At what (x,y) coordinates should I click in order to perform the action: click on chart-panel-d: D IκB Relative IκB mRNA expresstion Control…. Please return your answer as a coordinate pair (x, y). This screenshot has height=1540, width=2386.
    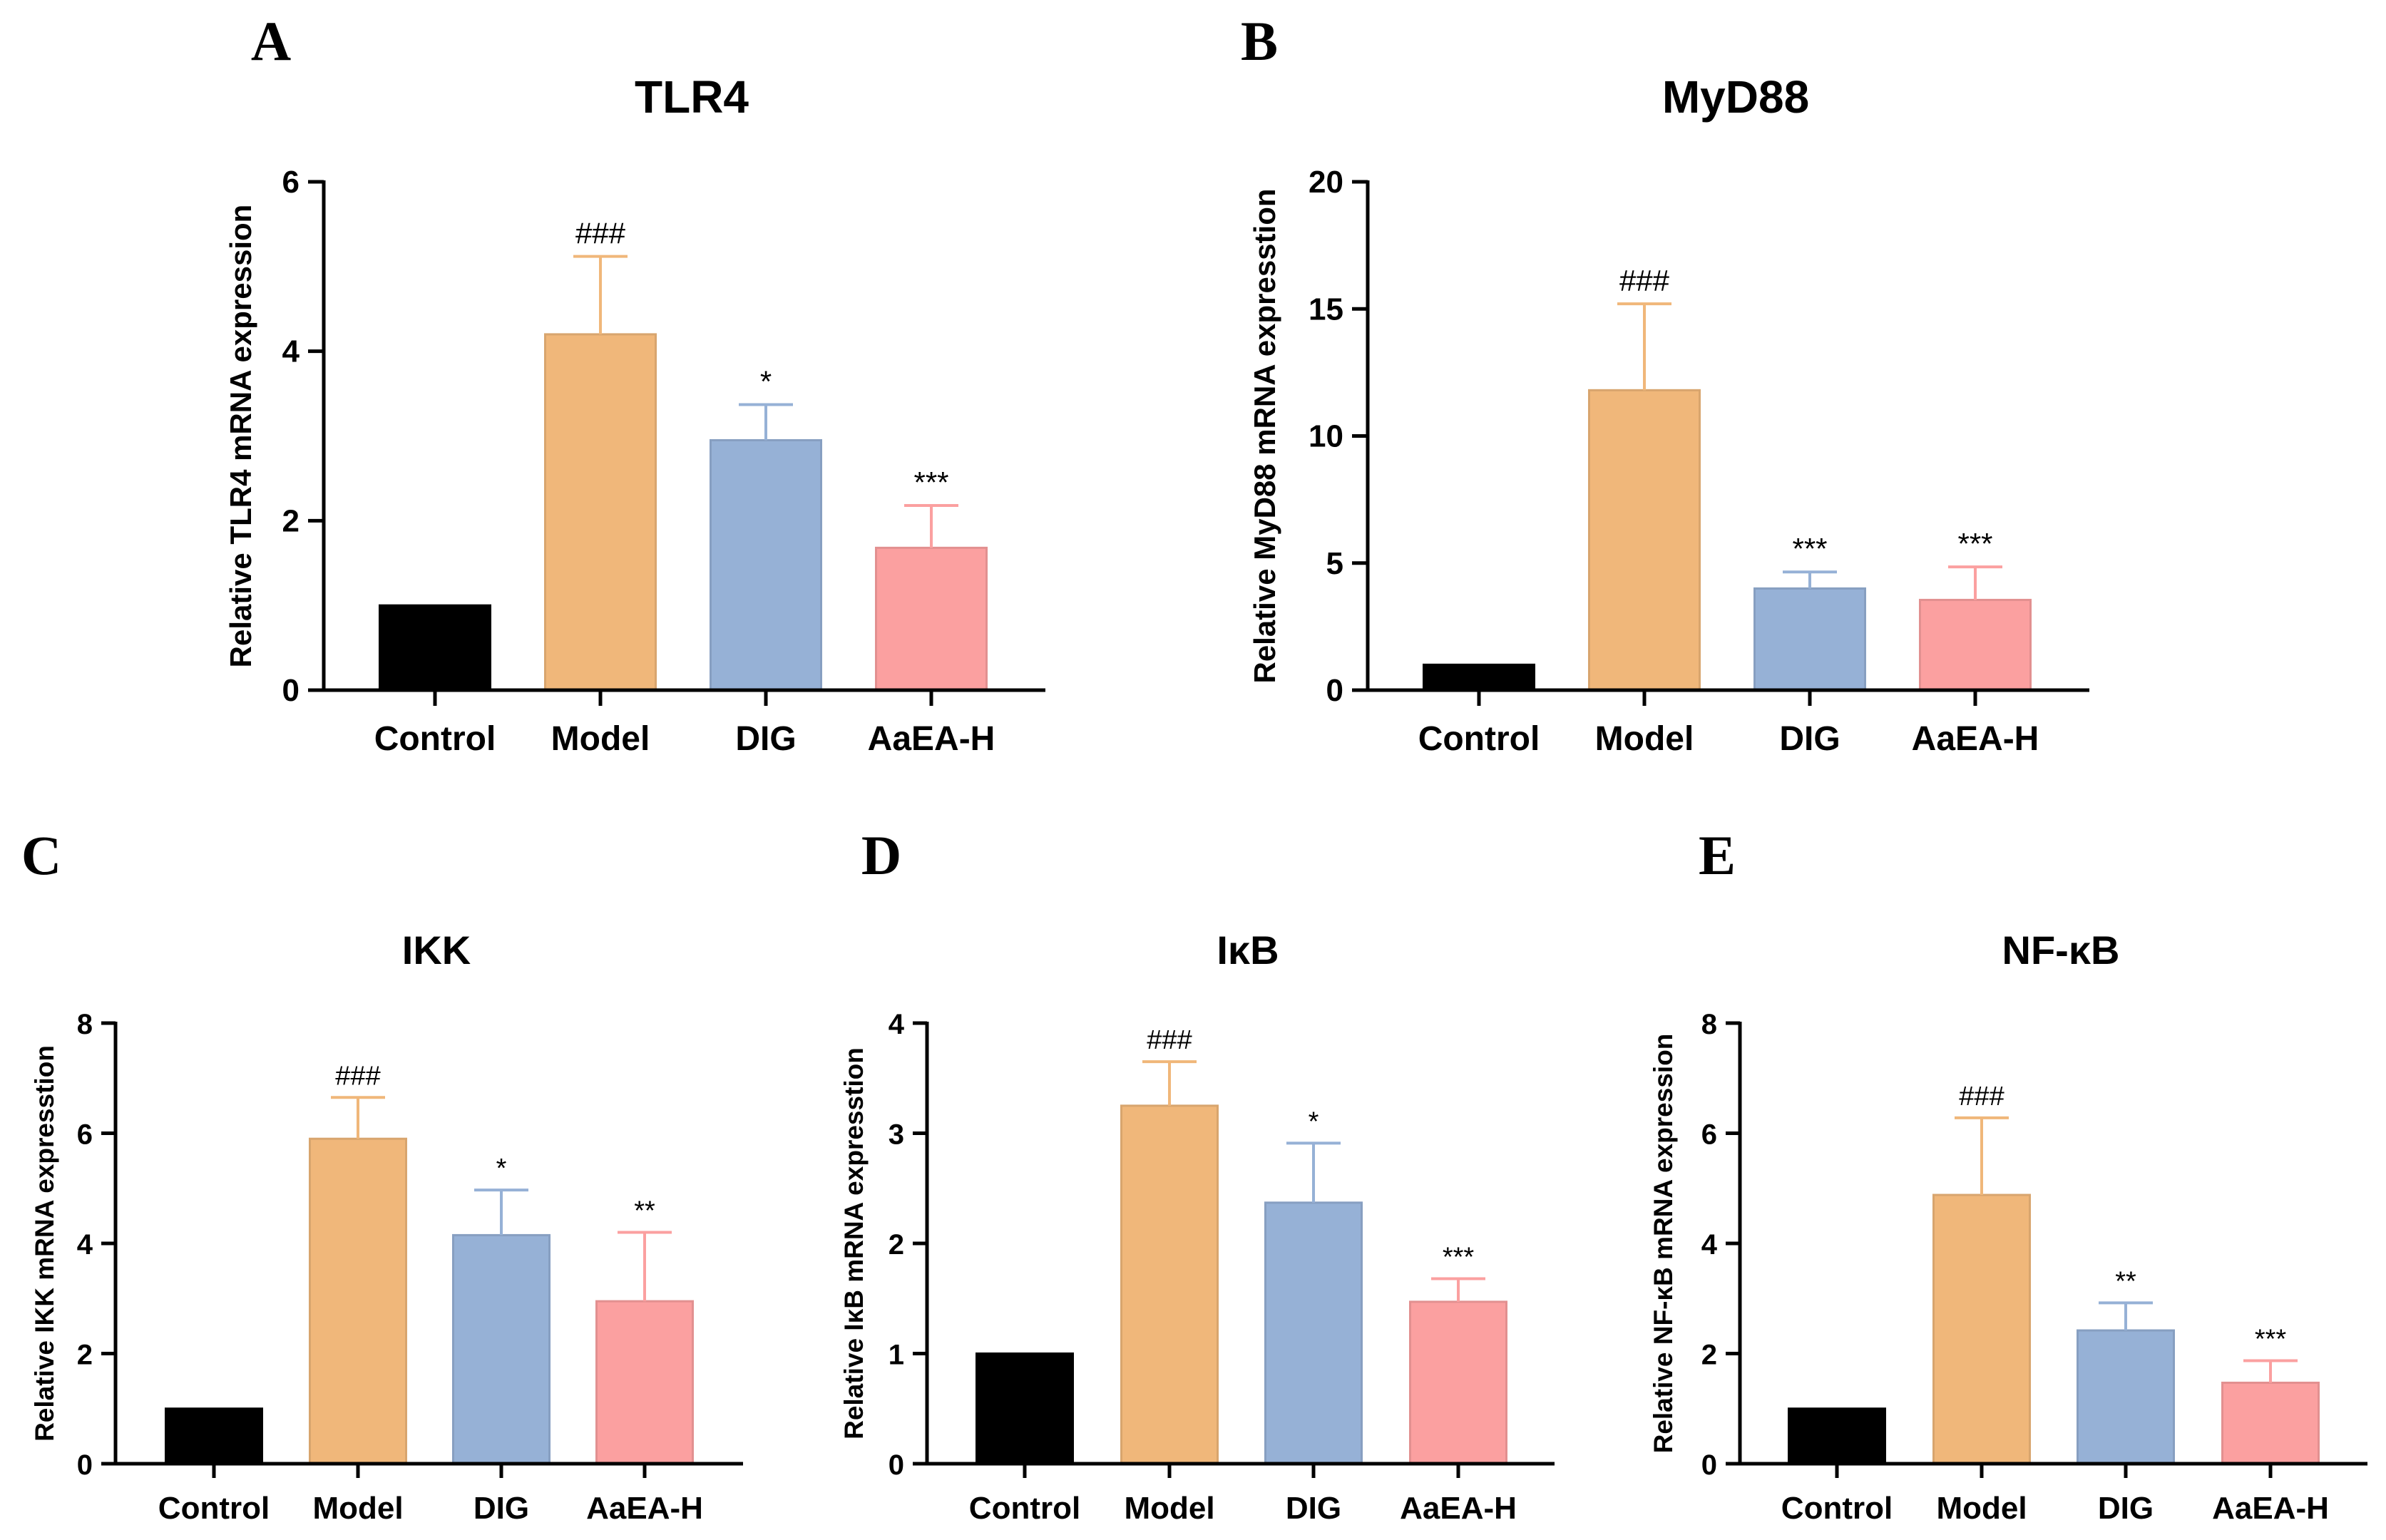
    Looking at the image, I should click on (1197, 1175).